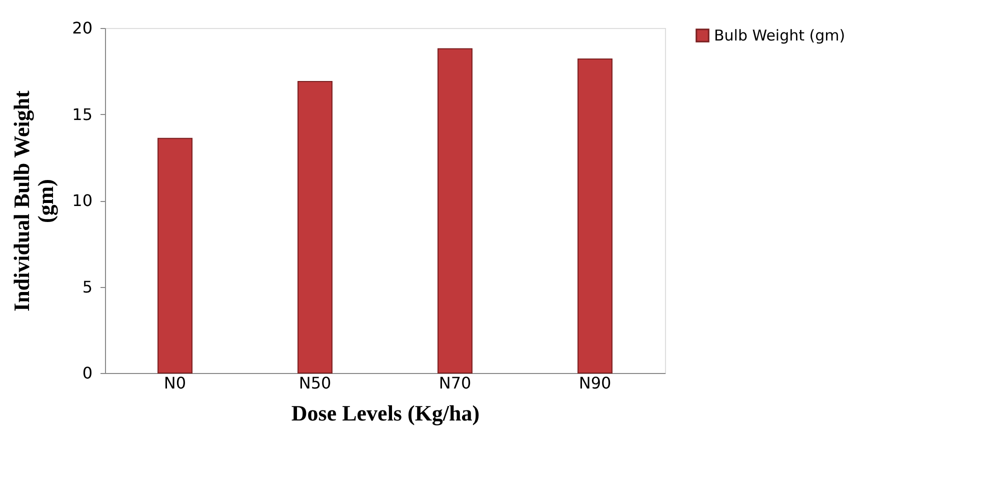 This screenshot has height=479, width=982. I want to click on y-tick-label: 10, so click(82, 200).